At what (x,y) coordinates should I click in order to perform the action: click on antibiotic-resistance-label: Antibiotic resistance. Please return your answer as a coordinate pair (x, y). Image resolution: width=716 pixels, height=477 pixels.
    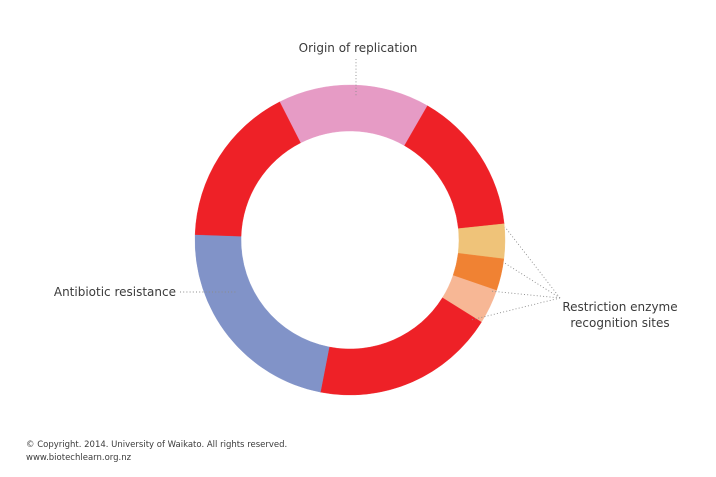
    Looking at the image, I should click on (115, 292).